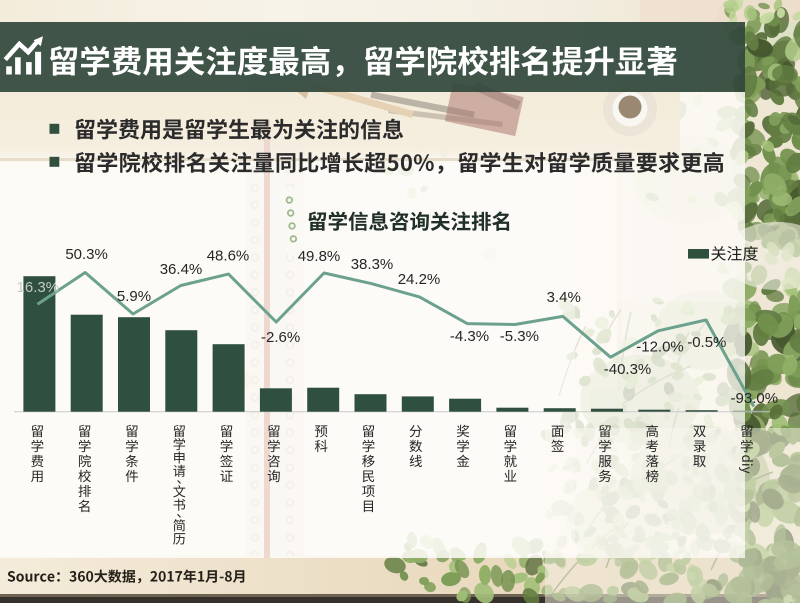  I want to click on svg-text: 38.3%, so click(372, 264).